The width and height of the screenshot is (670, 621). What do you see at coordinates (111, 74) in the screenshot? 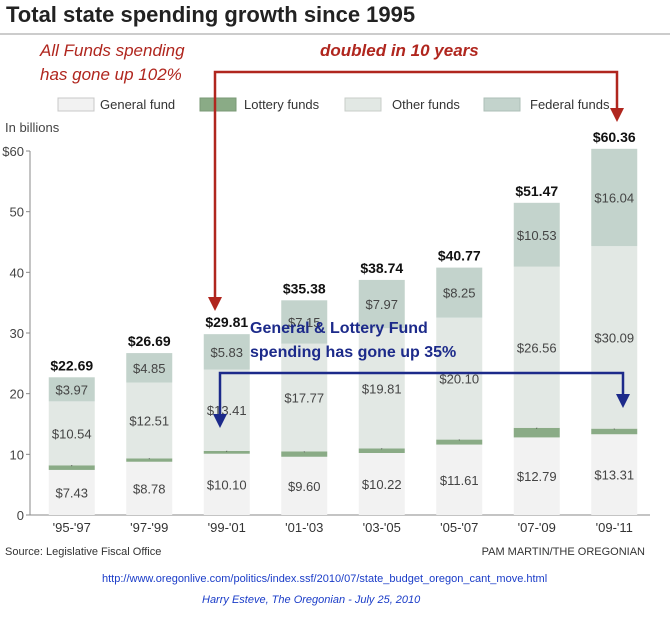
I see `annotation-all-funds-line2: has gone up 102%` at bounding box center [111, 74].